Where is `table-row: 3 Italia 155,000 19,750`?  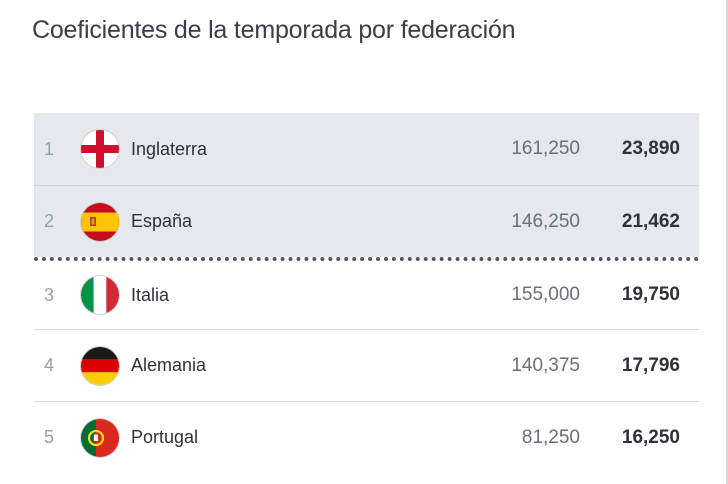
table-row: 3 Italia 155,000 19,750 is located at coordinates (366, 293).